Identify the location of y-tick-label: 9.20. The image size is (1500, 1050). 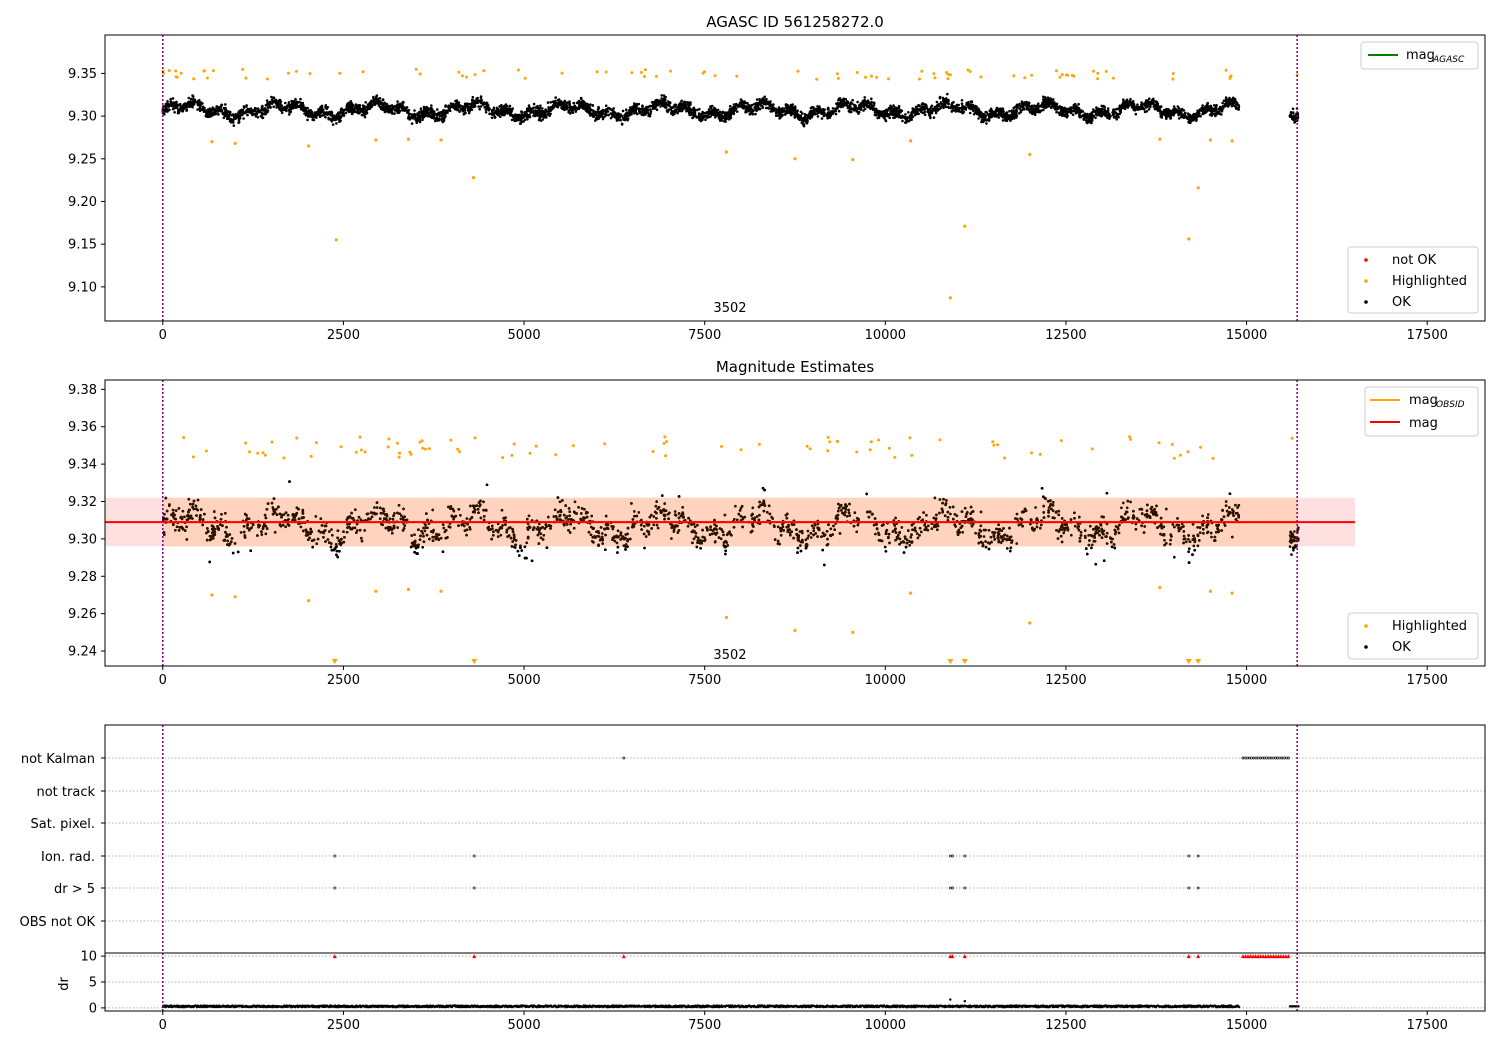
(82, 202).